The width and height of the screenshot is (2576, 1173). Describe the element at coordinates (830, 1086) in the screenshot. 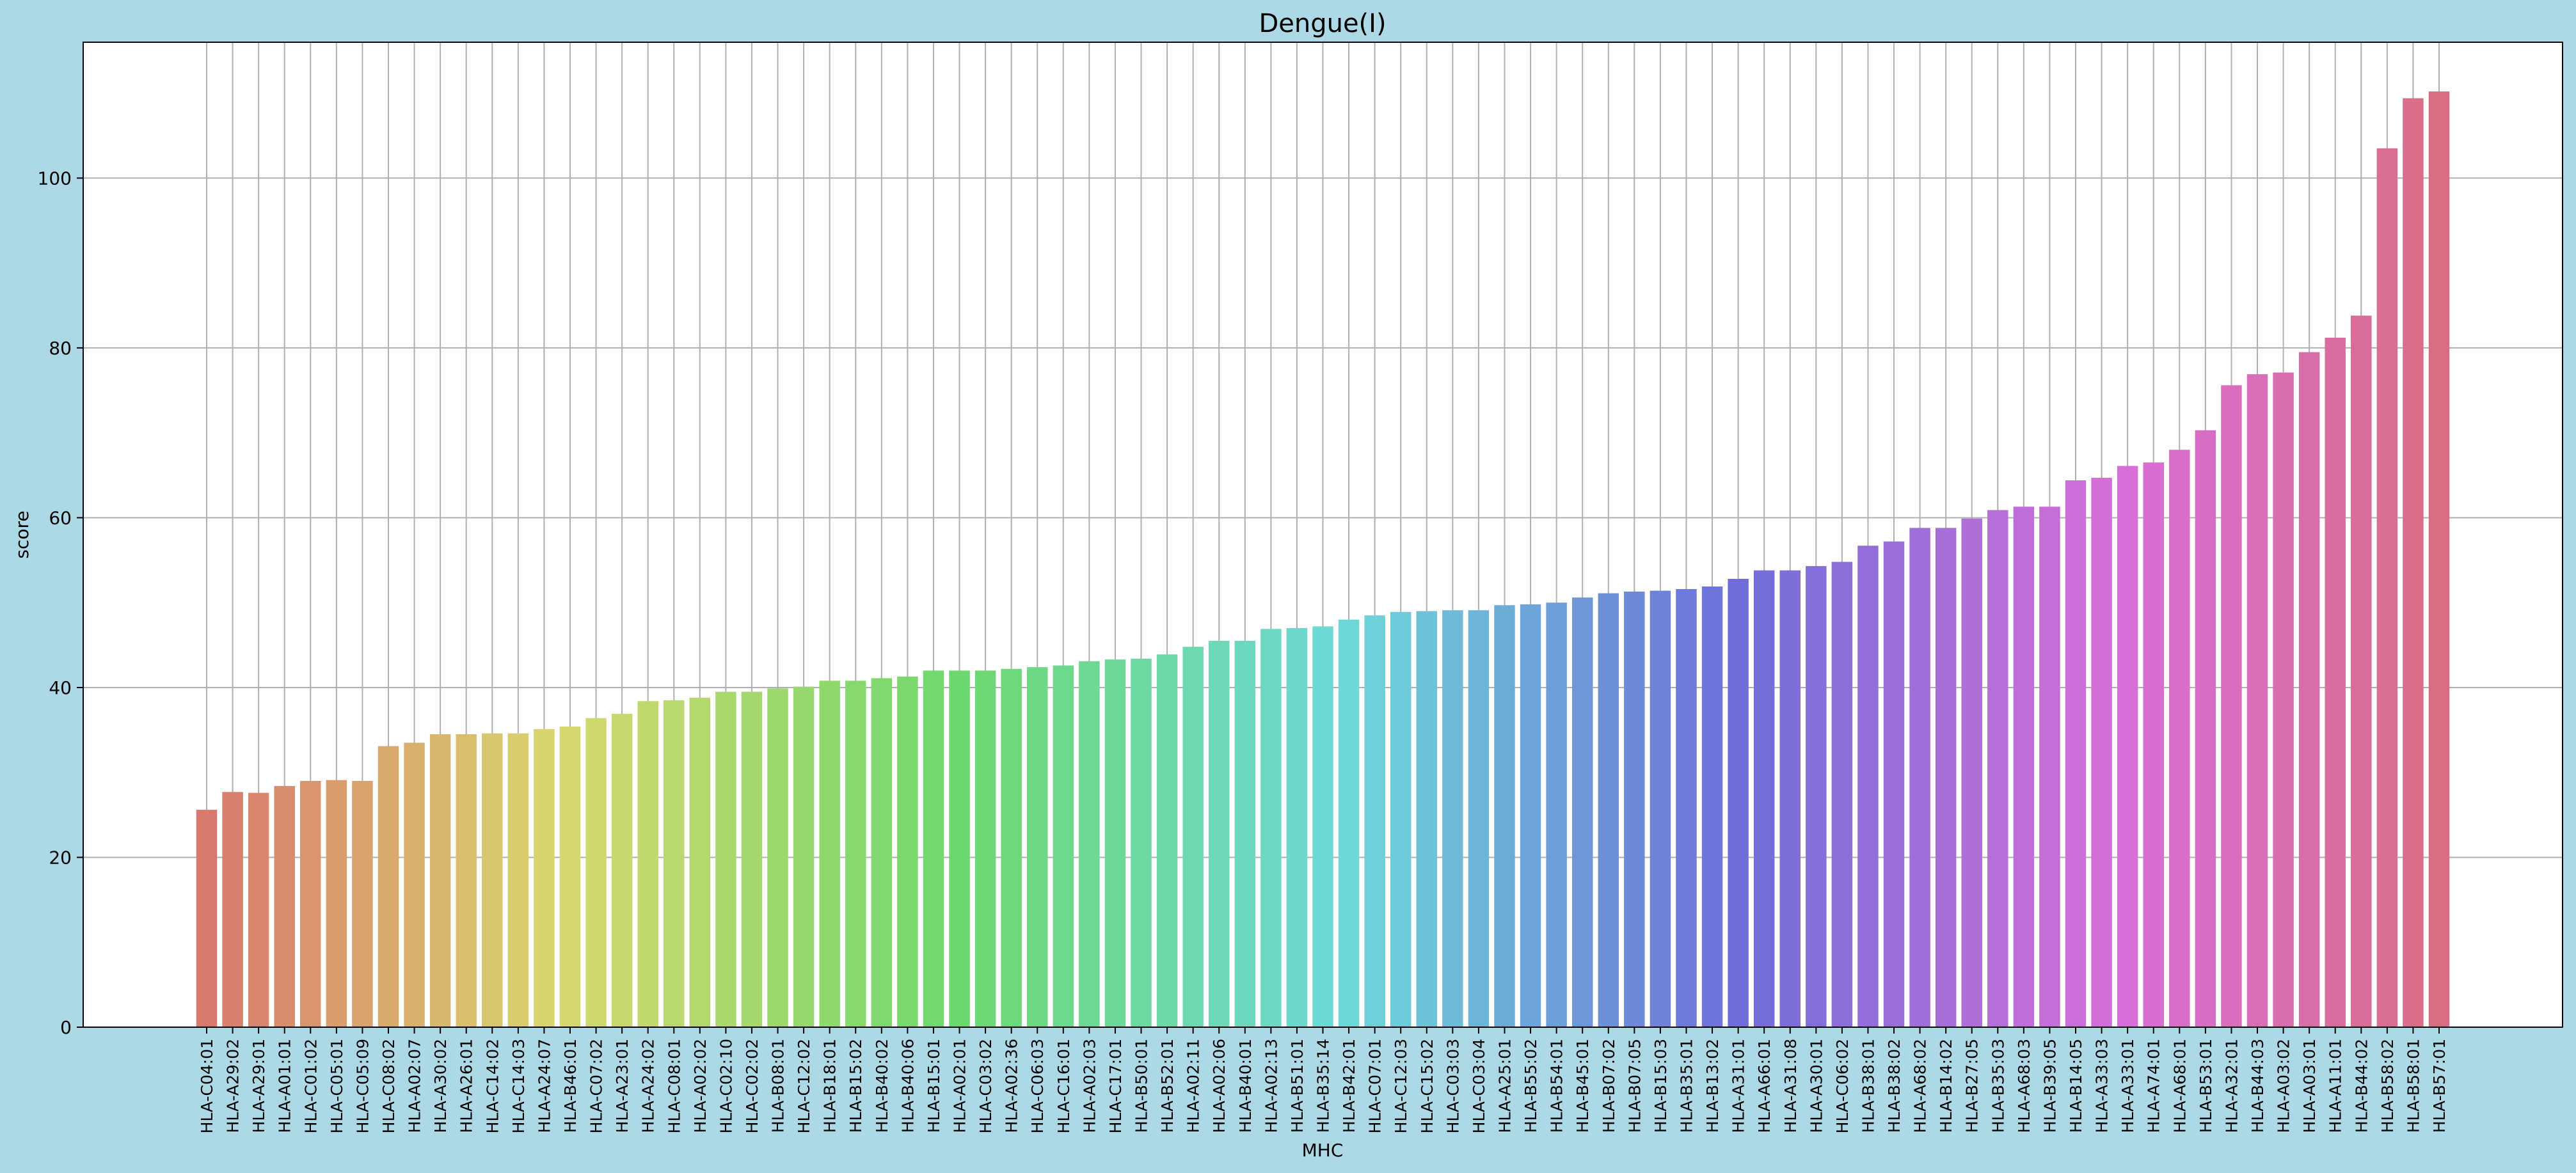

I see `x-tick-label: HLA-B18:01` at that location.